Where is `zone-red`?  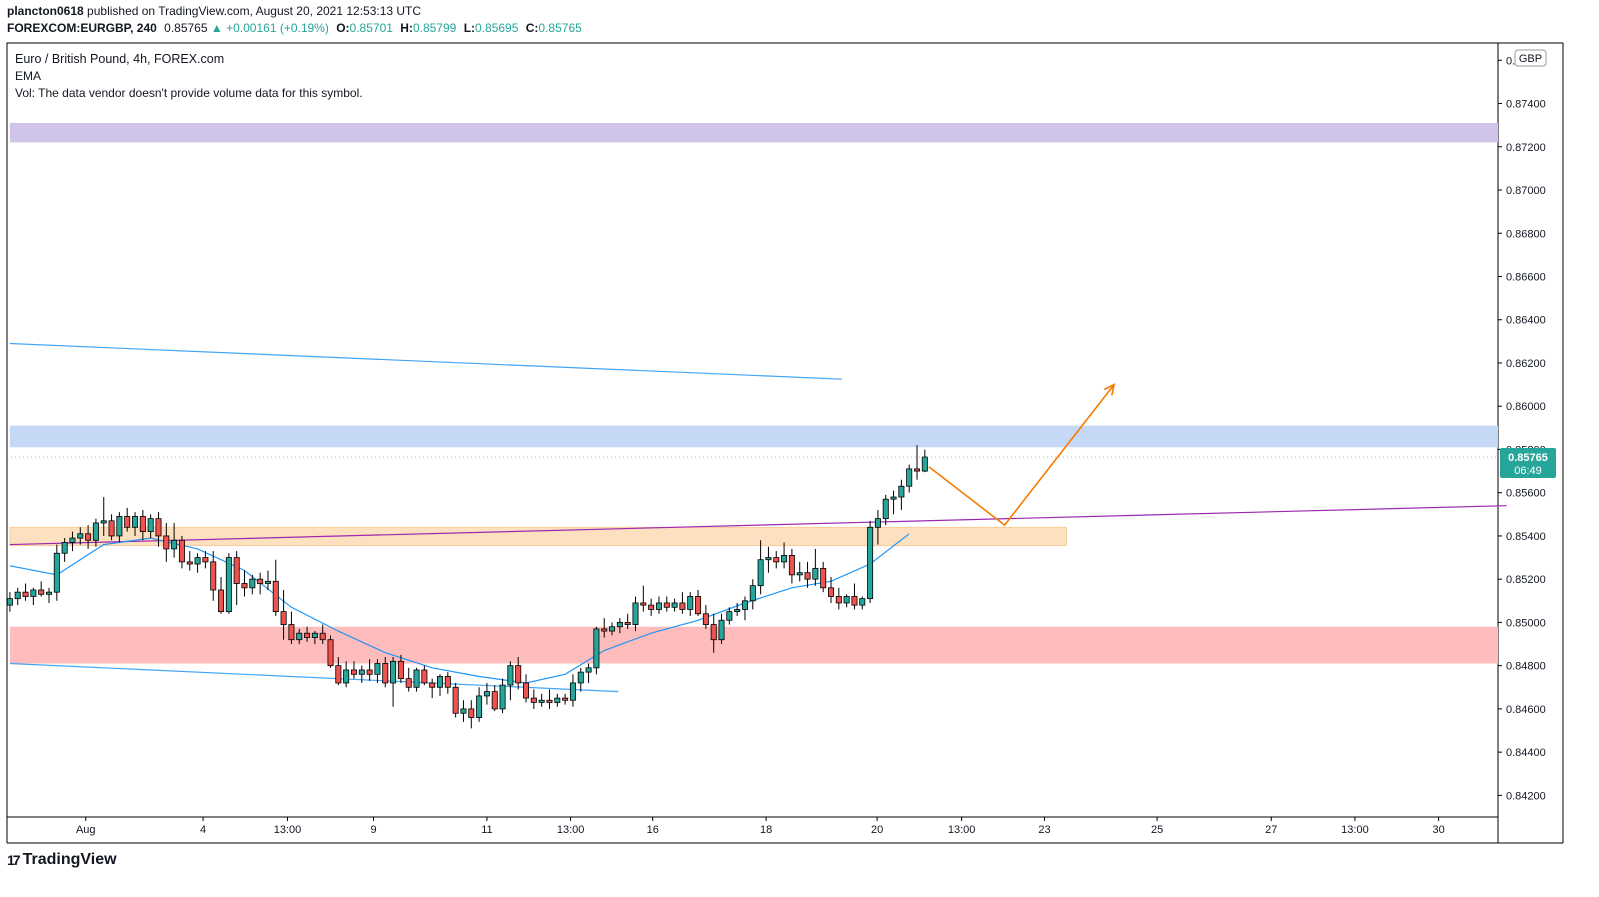 zone-red is located at coordinates (753, 645).